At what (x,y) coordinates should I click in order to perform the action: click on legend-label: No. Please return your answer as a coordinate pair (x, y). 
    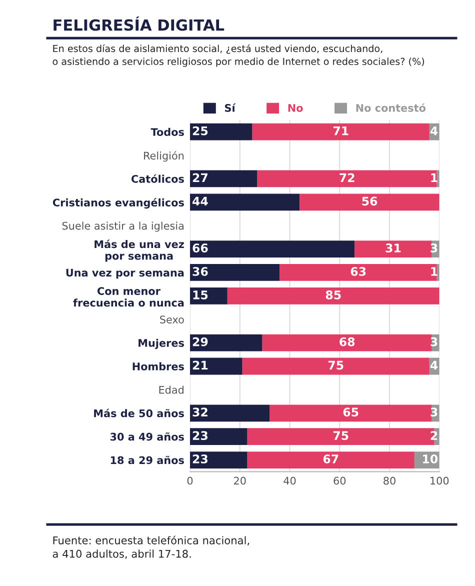
    Looking at the image, I should click on (295, 108).